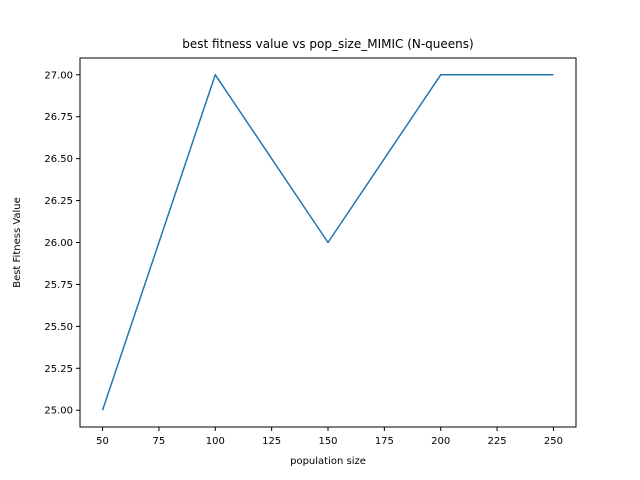 The width and height of the screenshot is (640, 480). Describe the element at coordinates (440, 441) in the screenshot. I see `x-tick-label: 200` at that location.